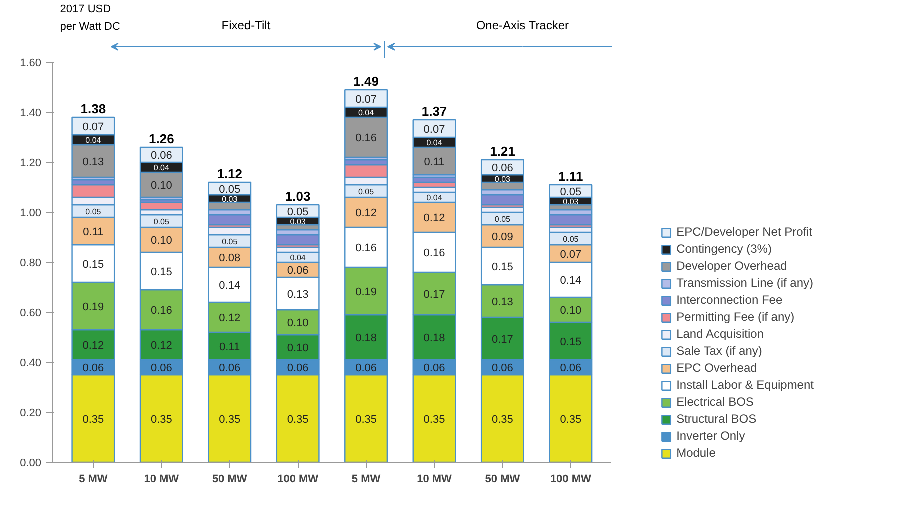 This screenshot has width=921, height=516. Describe the element at coordinates (571, 176) in the screenshot. I see `total-label: 1.11` at that location.